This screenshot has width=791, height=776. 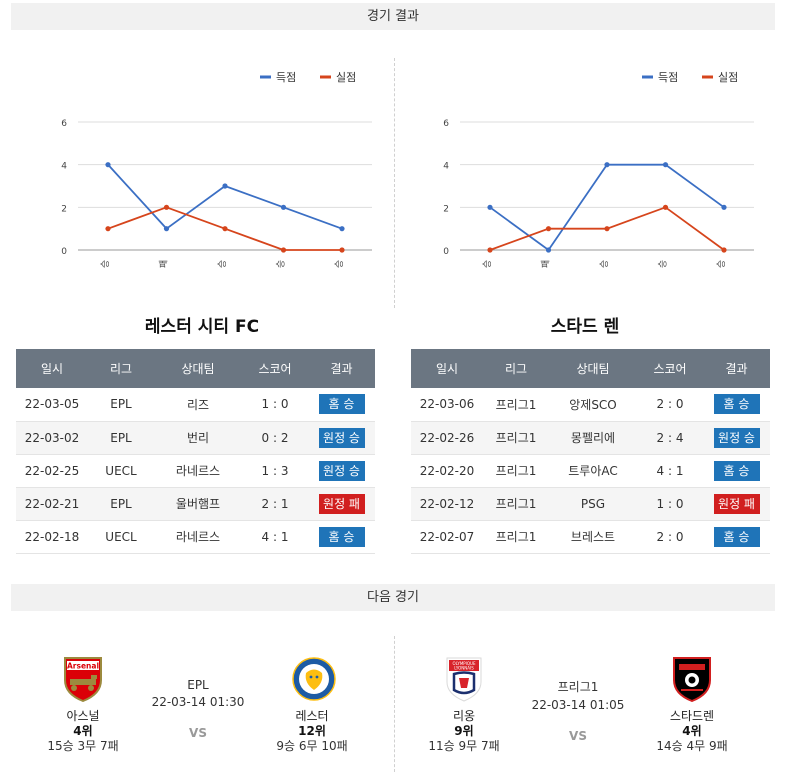 I want to click on row-date: 22-02-07, so click(x=447, y=537).